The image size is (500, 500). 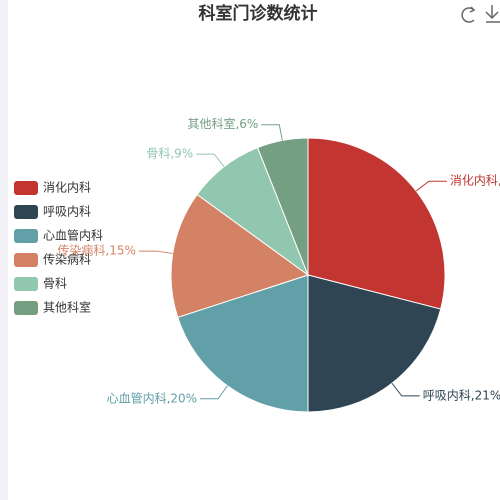 I want to click on download-icon, so click(x=492, y=14).